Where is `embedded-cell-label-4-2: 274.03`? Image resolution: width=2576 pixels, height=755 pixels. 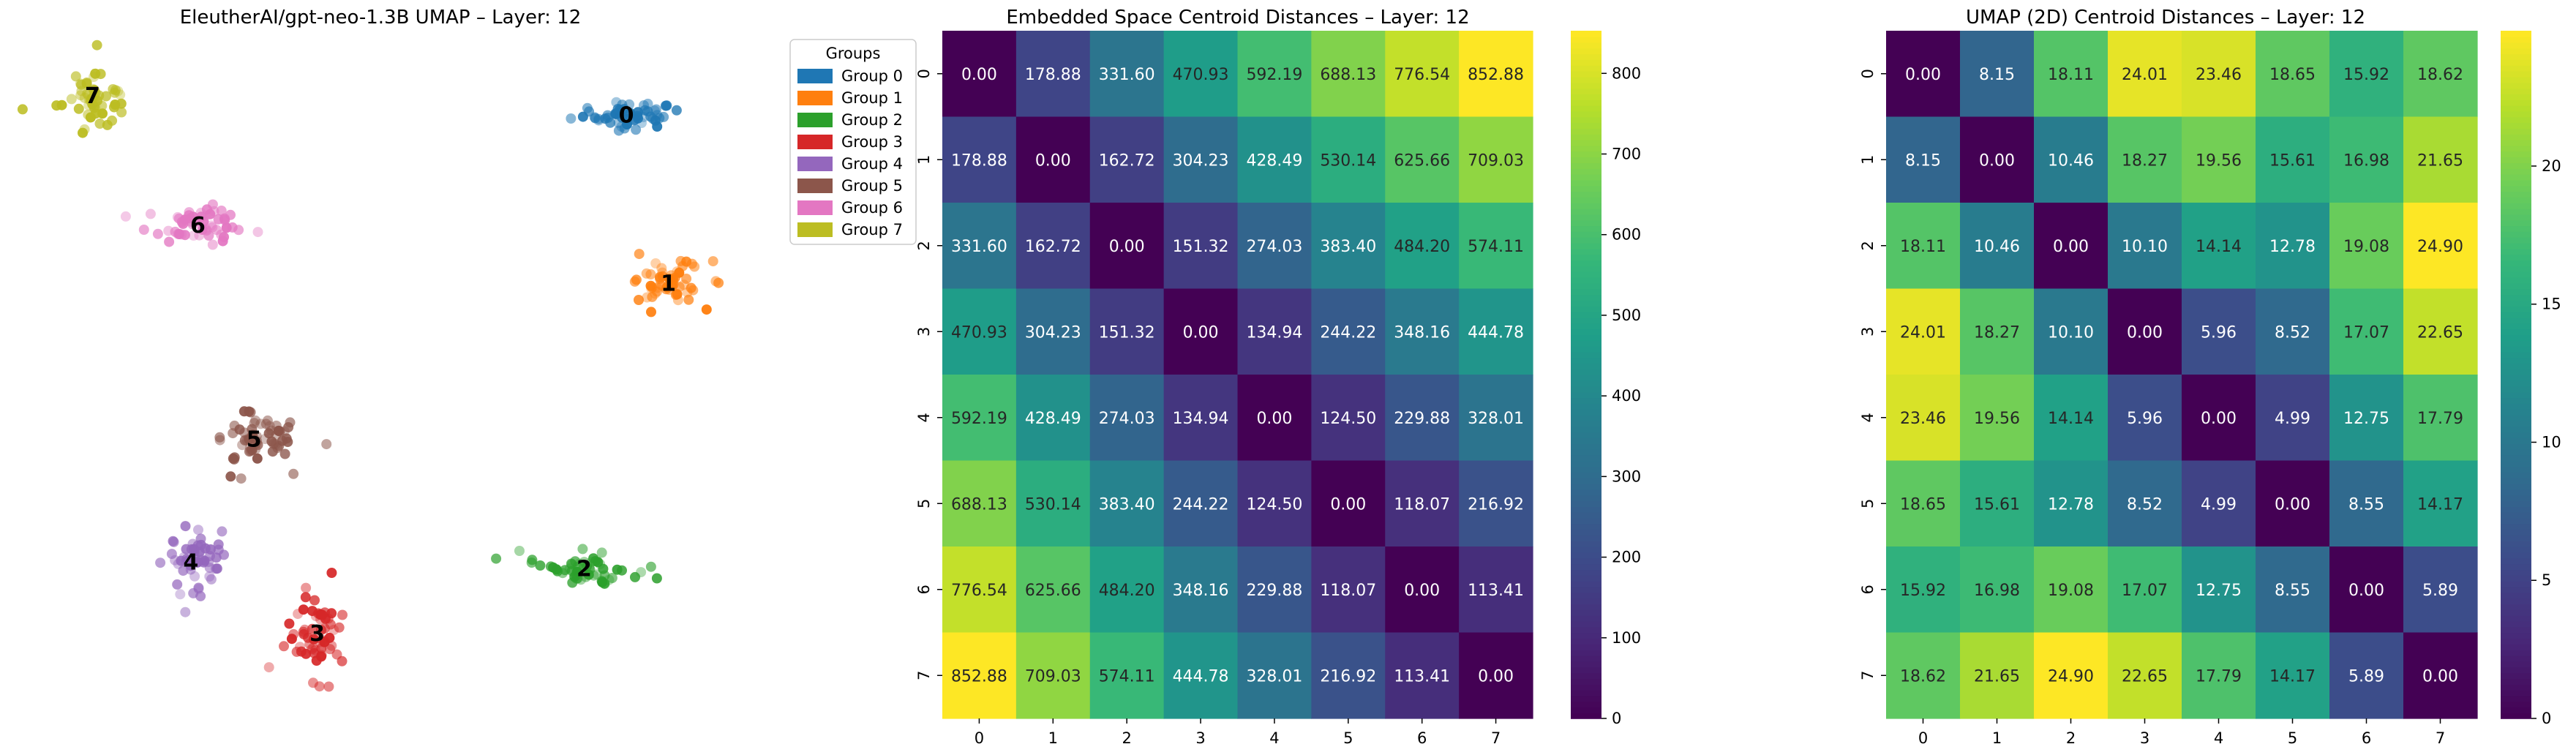
embedded-cell-label-4-2: 274.03 is located at coordinates (1127, 419).